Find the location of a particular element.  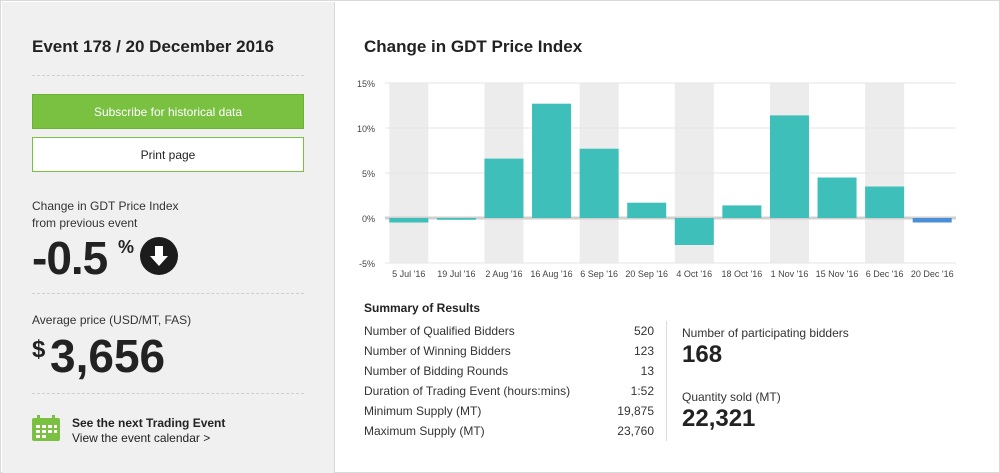

summary-row: Minimum Supply (MT) 19,875 is located at coordinates (509, 411).